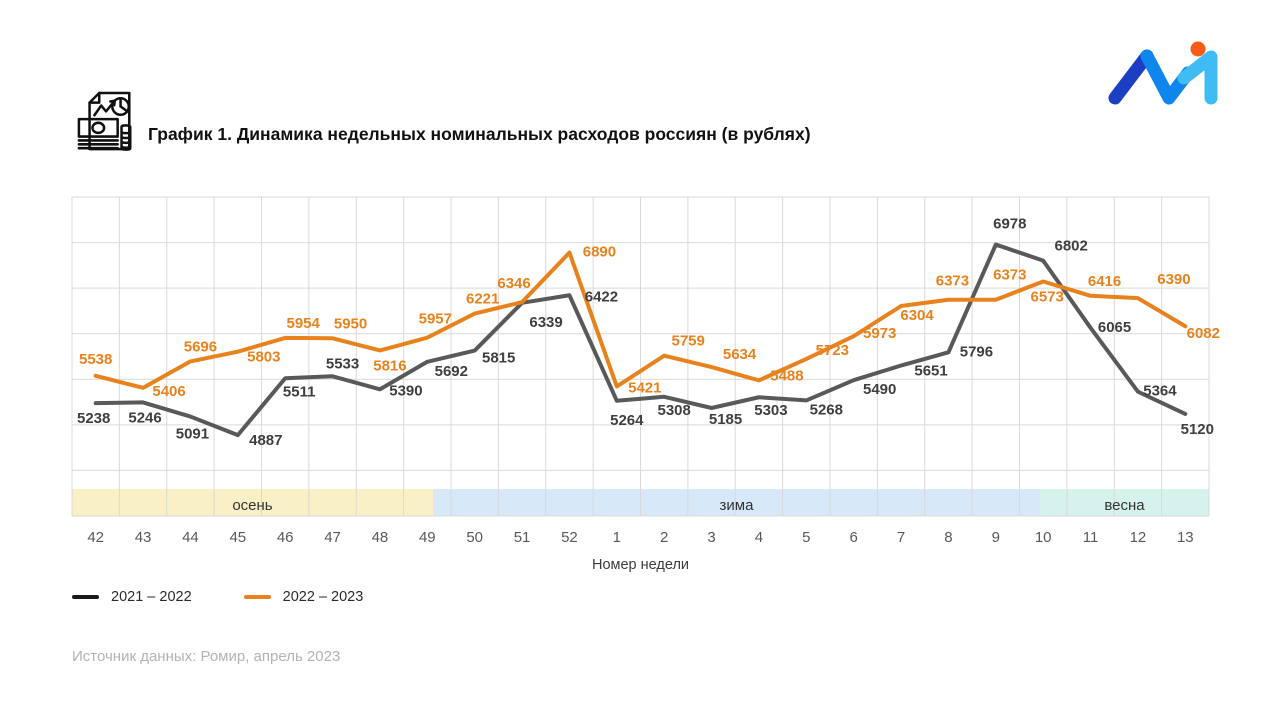  What do you see at coordinates (257, 597) in the screenshot?
I see `legend-swatch-orange` at bounding box center [257, 597].